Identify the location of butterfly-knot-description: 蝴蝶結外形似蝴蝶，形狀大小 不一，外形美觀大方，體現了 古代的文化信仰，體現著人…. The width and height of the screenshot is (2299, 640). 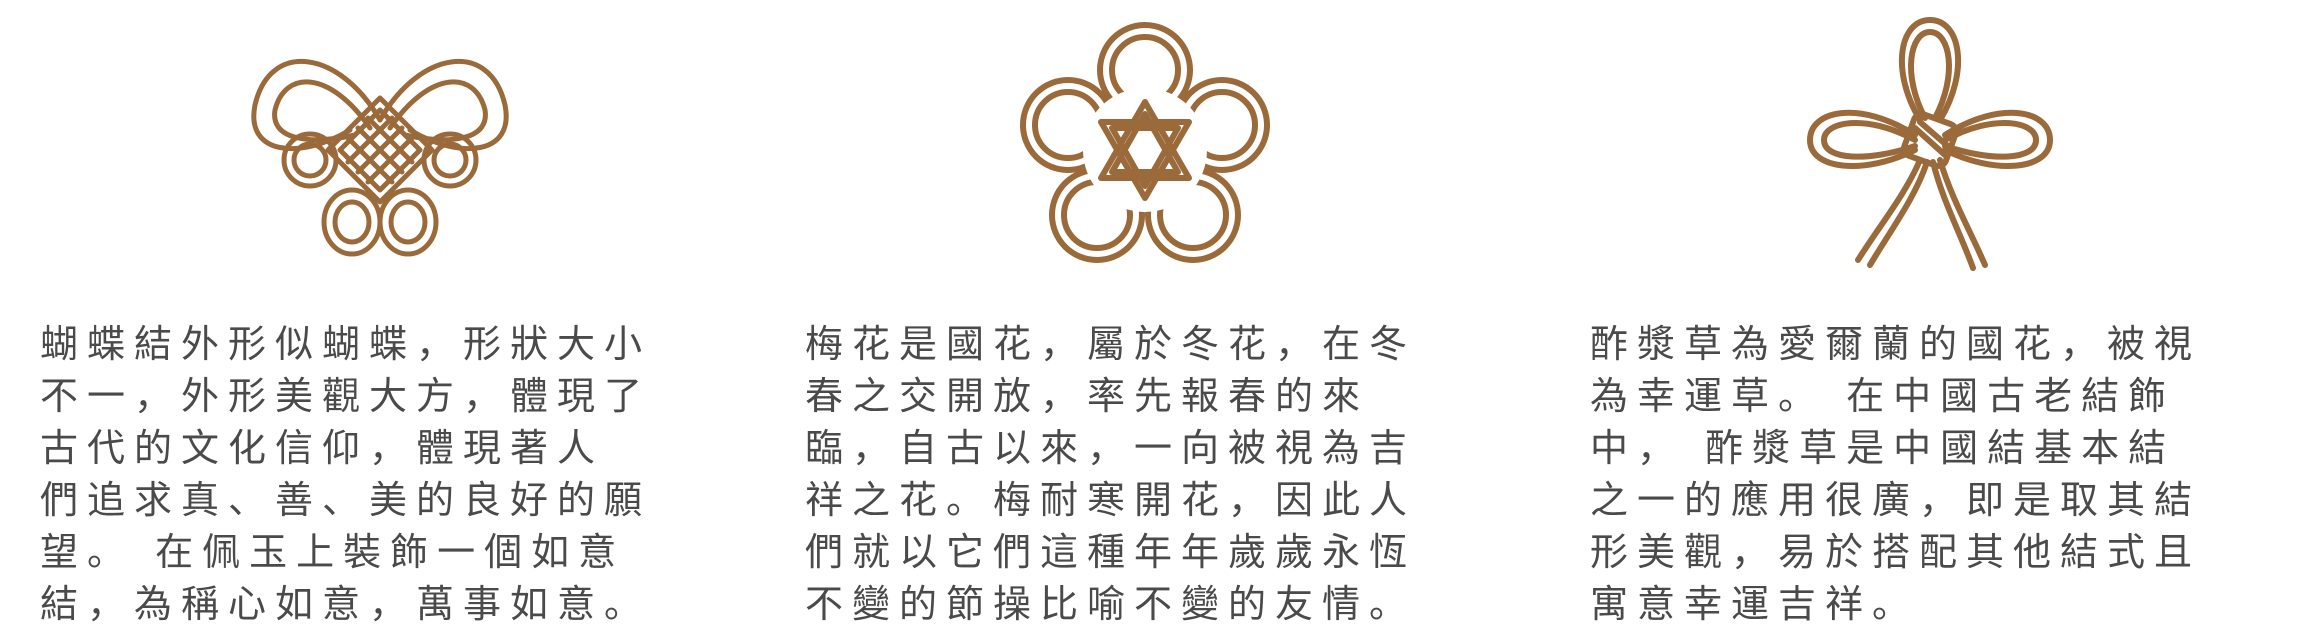
(346, 474).